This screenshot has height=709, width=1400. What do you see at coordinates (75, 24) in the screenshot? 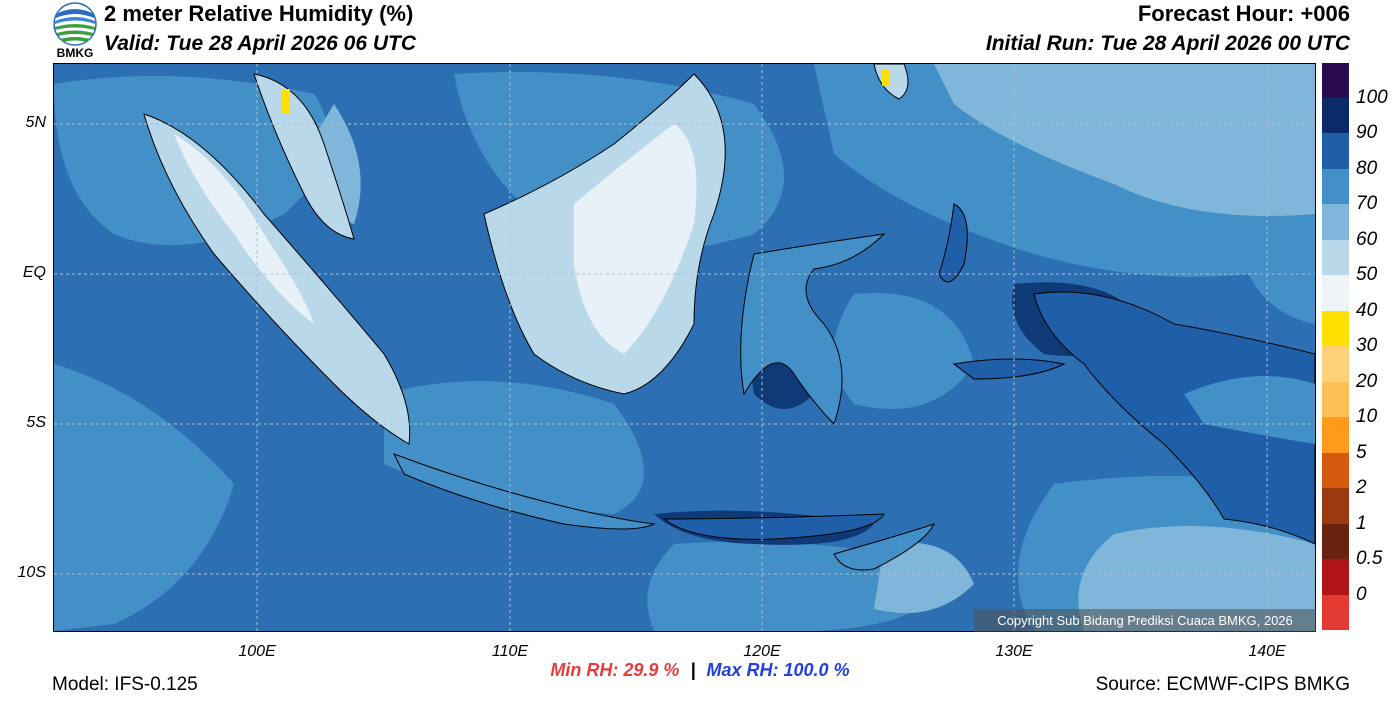
I see `bmkg-logo-icon` at bounding box center [75, 24].